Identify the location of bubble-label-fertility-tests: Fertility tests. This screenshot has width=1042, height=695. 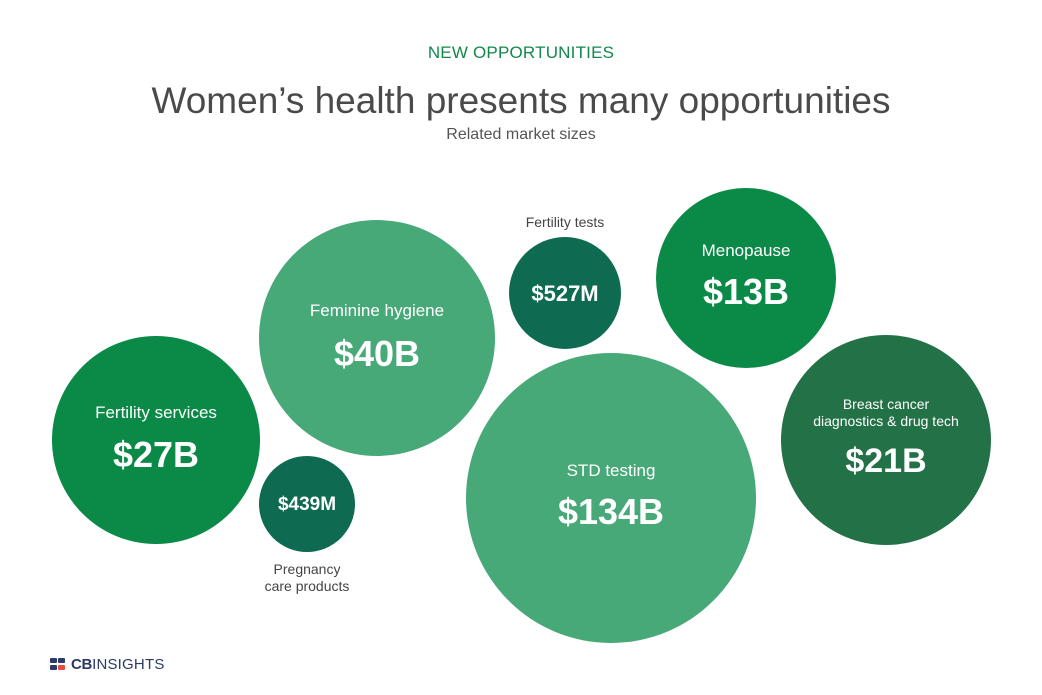
(565, 222).